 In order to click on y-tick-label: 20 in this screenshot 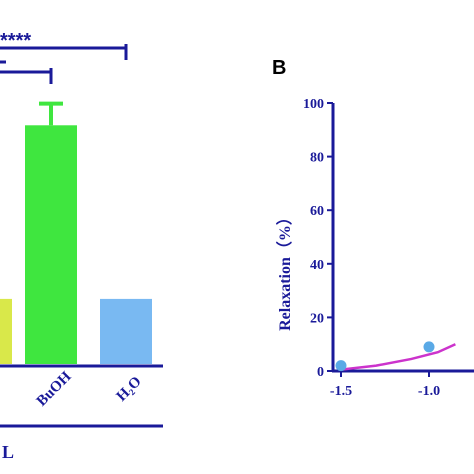, I will do `click(317, 318)`.